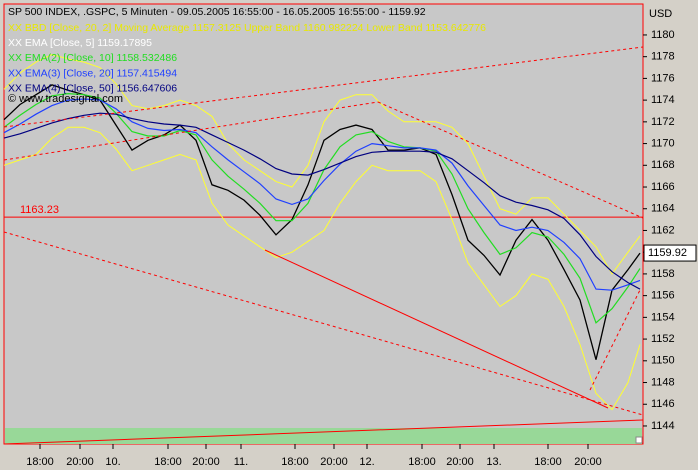  Describe the element at coordinates (92, 73) in the screenshot. I see `legend-entry: XX EMA(3) [Close, 20] 1157.415494` at that location.